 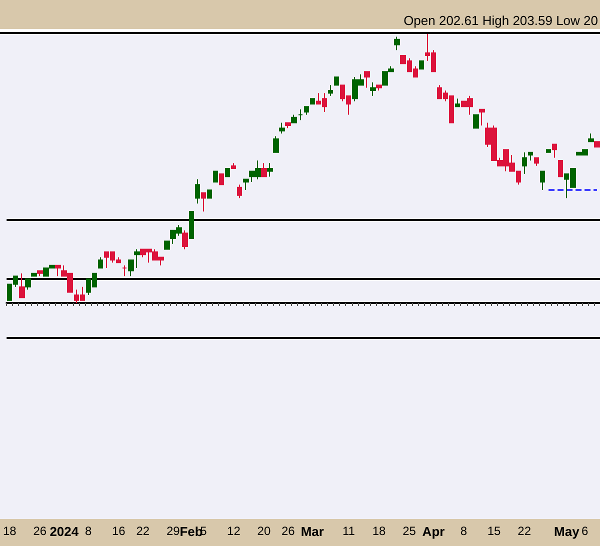 What do you see at coordinates (501, 20) in the screenshot?
I see `text: Open 202.61 High 203.59 Low 20` at bounding box center [501, 20].